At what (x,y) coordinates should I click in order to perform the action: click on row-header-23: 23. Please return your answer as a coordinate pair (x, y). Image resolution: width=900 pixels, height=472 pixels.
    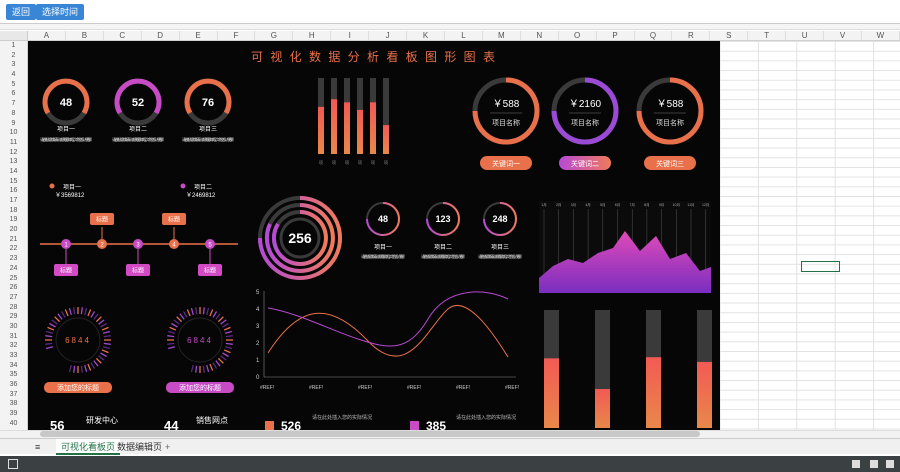
    Looking at the image, I should click on (13, 259).